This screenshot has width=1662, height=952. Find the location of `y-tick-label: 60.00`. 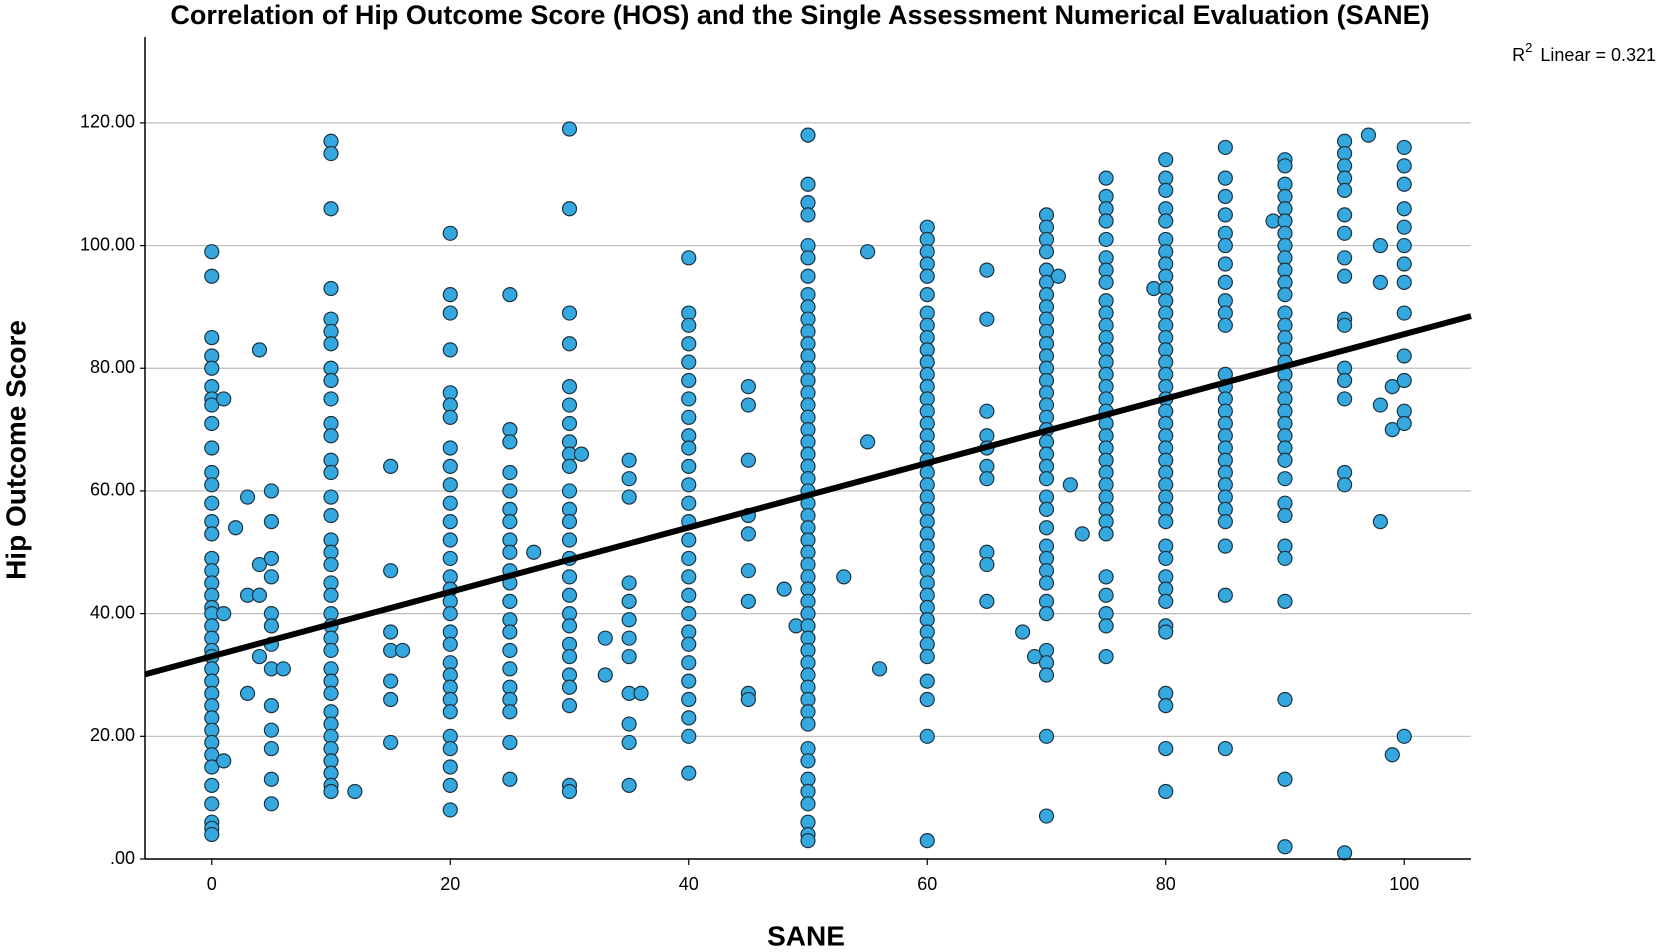

y-tick-label: 60.00 is located at coordinates (112, 490).